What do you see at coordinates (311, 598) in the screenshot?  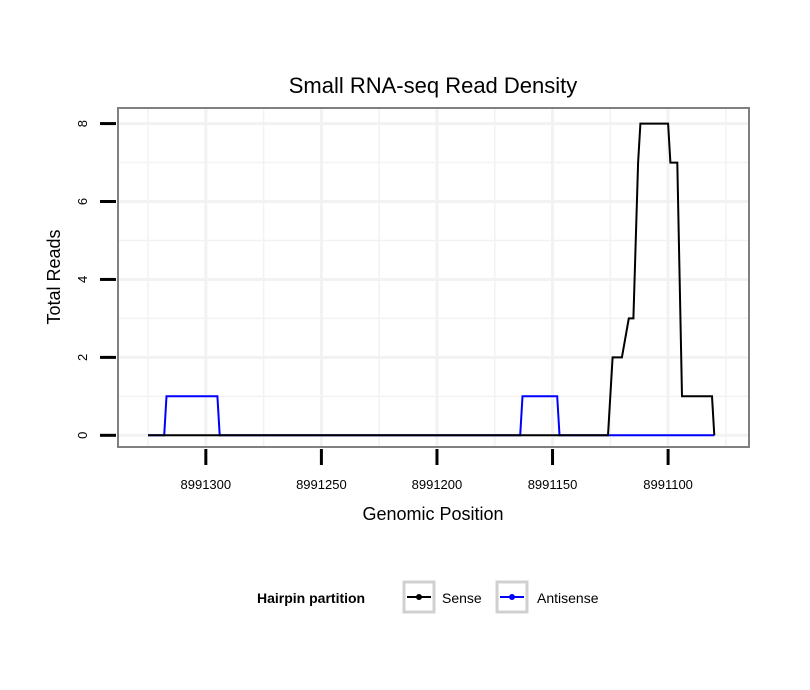 I see `legend-title: Hairpin partition` at bounding box center [311, 598].